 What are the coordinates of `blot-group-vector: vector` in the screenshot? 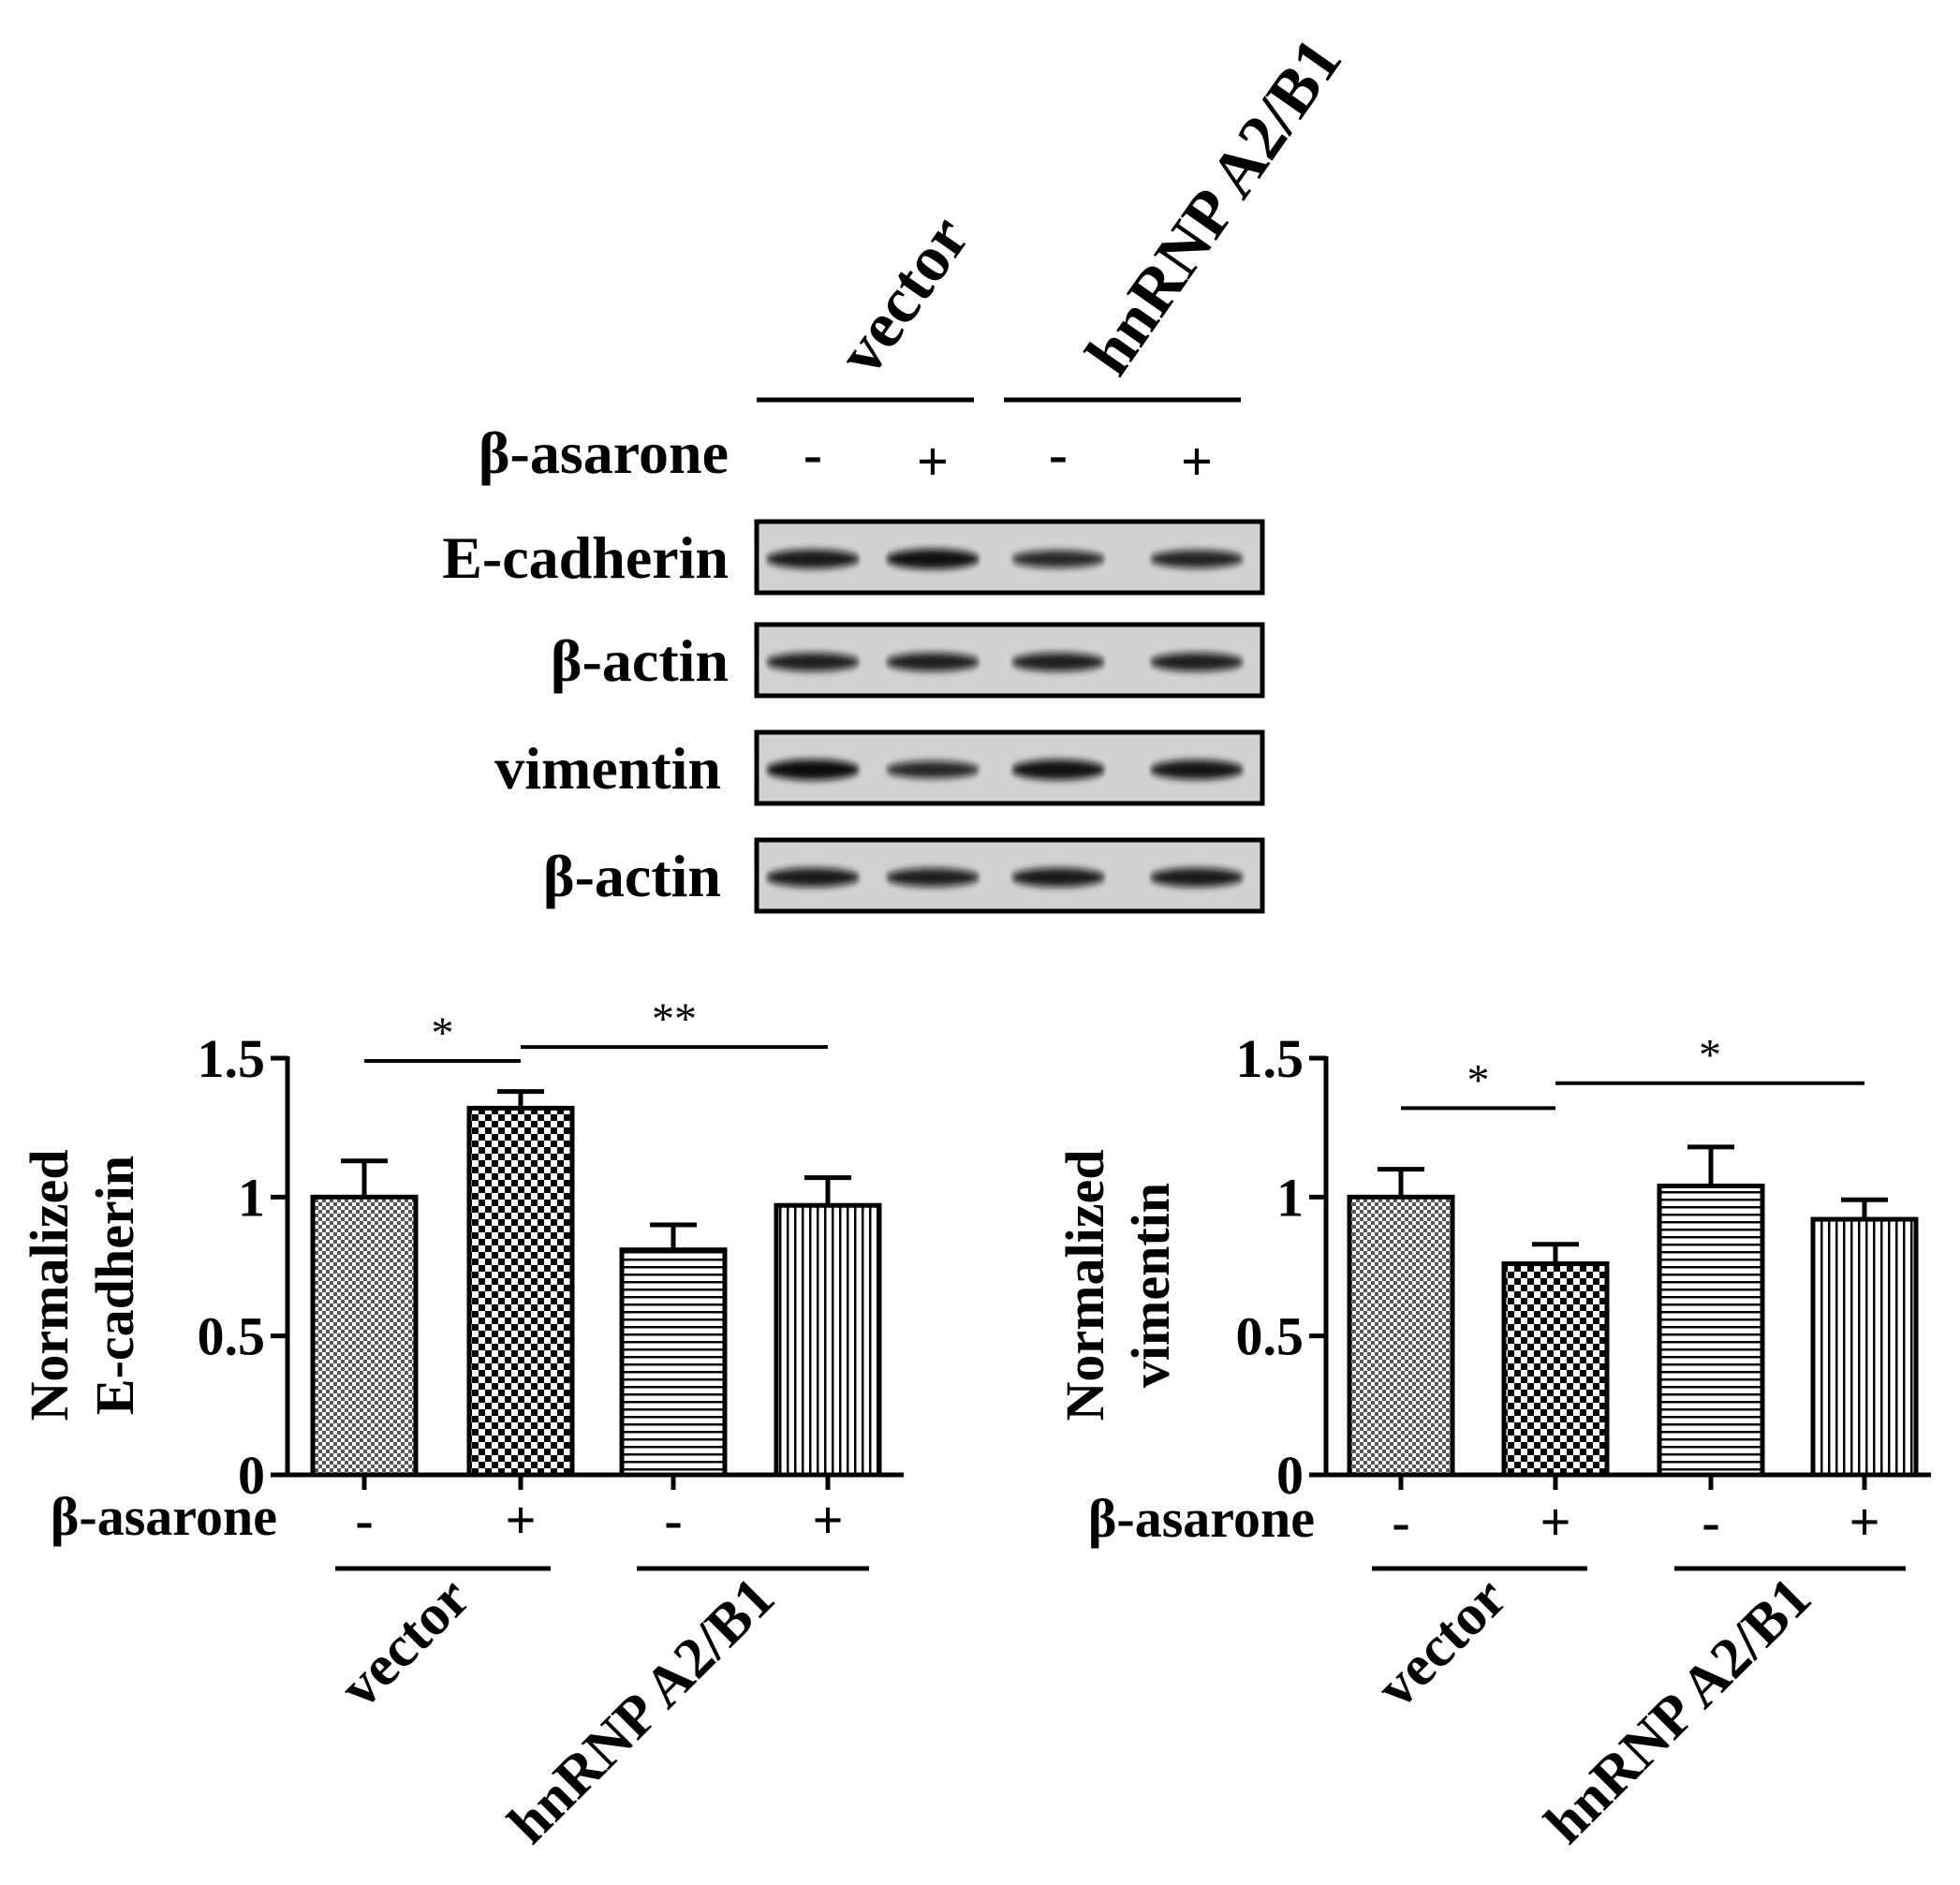 It's located at (903, 295).